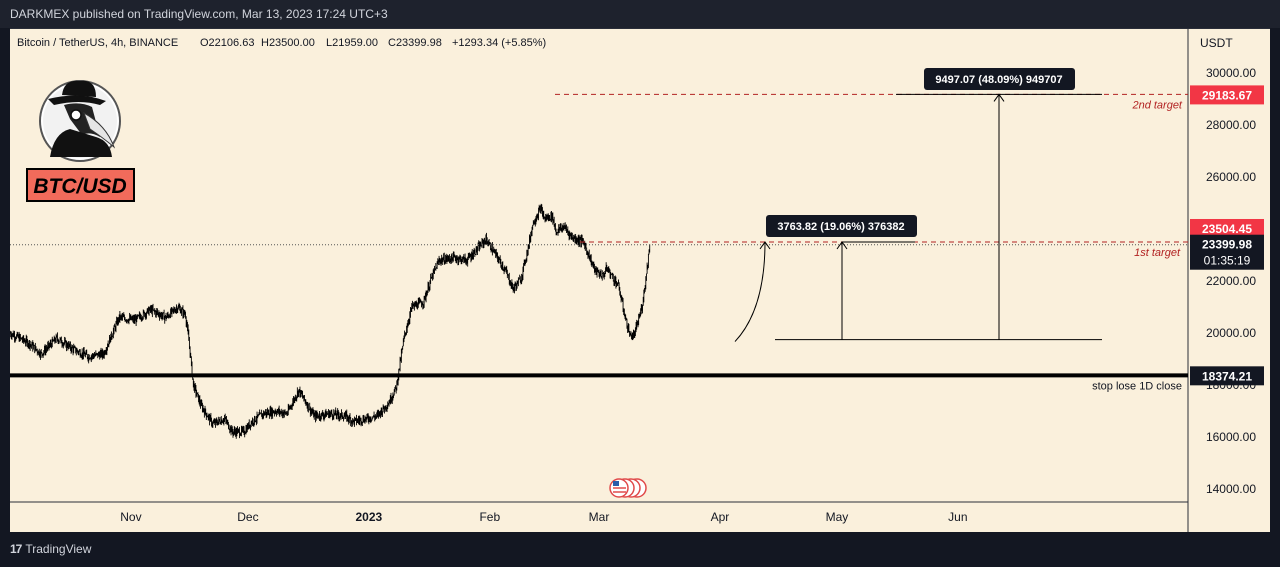 This screenshot has height=567, width=1280. I want to click on target-2-caption: 2nd target, so click(1156, 105).